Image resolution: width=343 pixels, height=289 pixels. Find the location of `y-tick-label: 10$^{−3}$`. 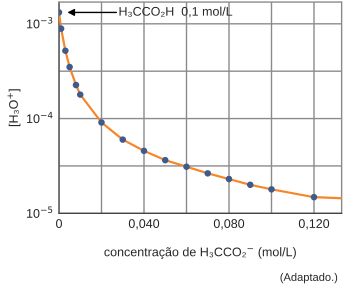

y-tick-label: 10$^{−3}$ is located at coordinates (39, 22).